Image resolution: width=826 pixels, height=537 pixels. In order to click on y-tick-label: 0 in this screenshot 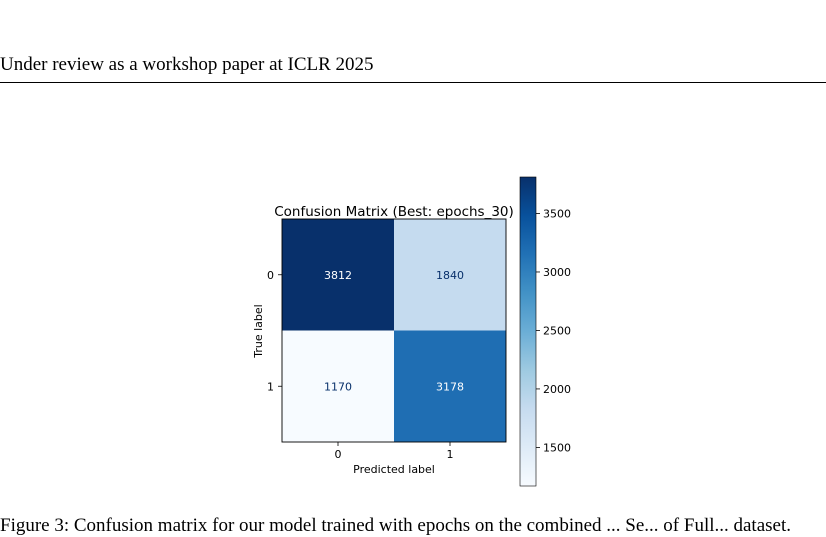, I will do `click(270, 275)`.